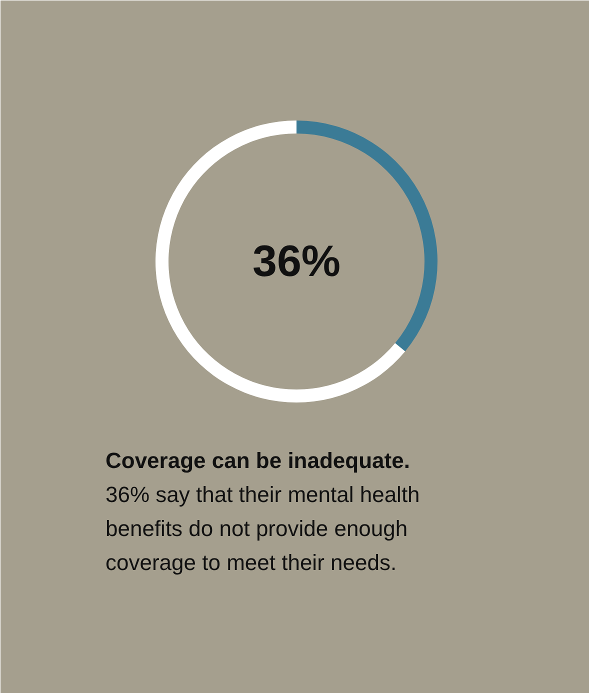 The width and height of the screenshot is (589, 693). Describe the element at coordinates (263, 528) in the screenshot. I see `text: 36% say that their mental health benefits do not provide enough coverage to meet their needs.` at that location.